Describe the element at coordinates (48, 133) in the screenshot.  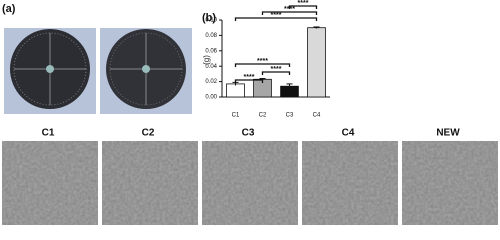
I see `sem-label: C1` at that location.